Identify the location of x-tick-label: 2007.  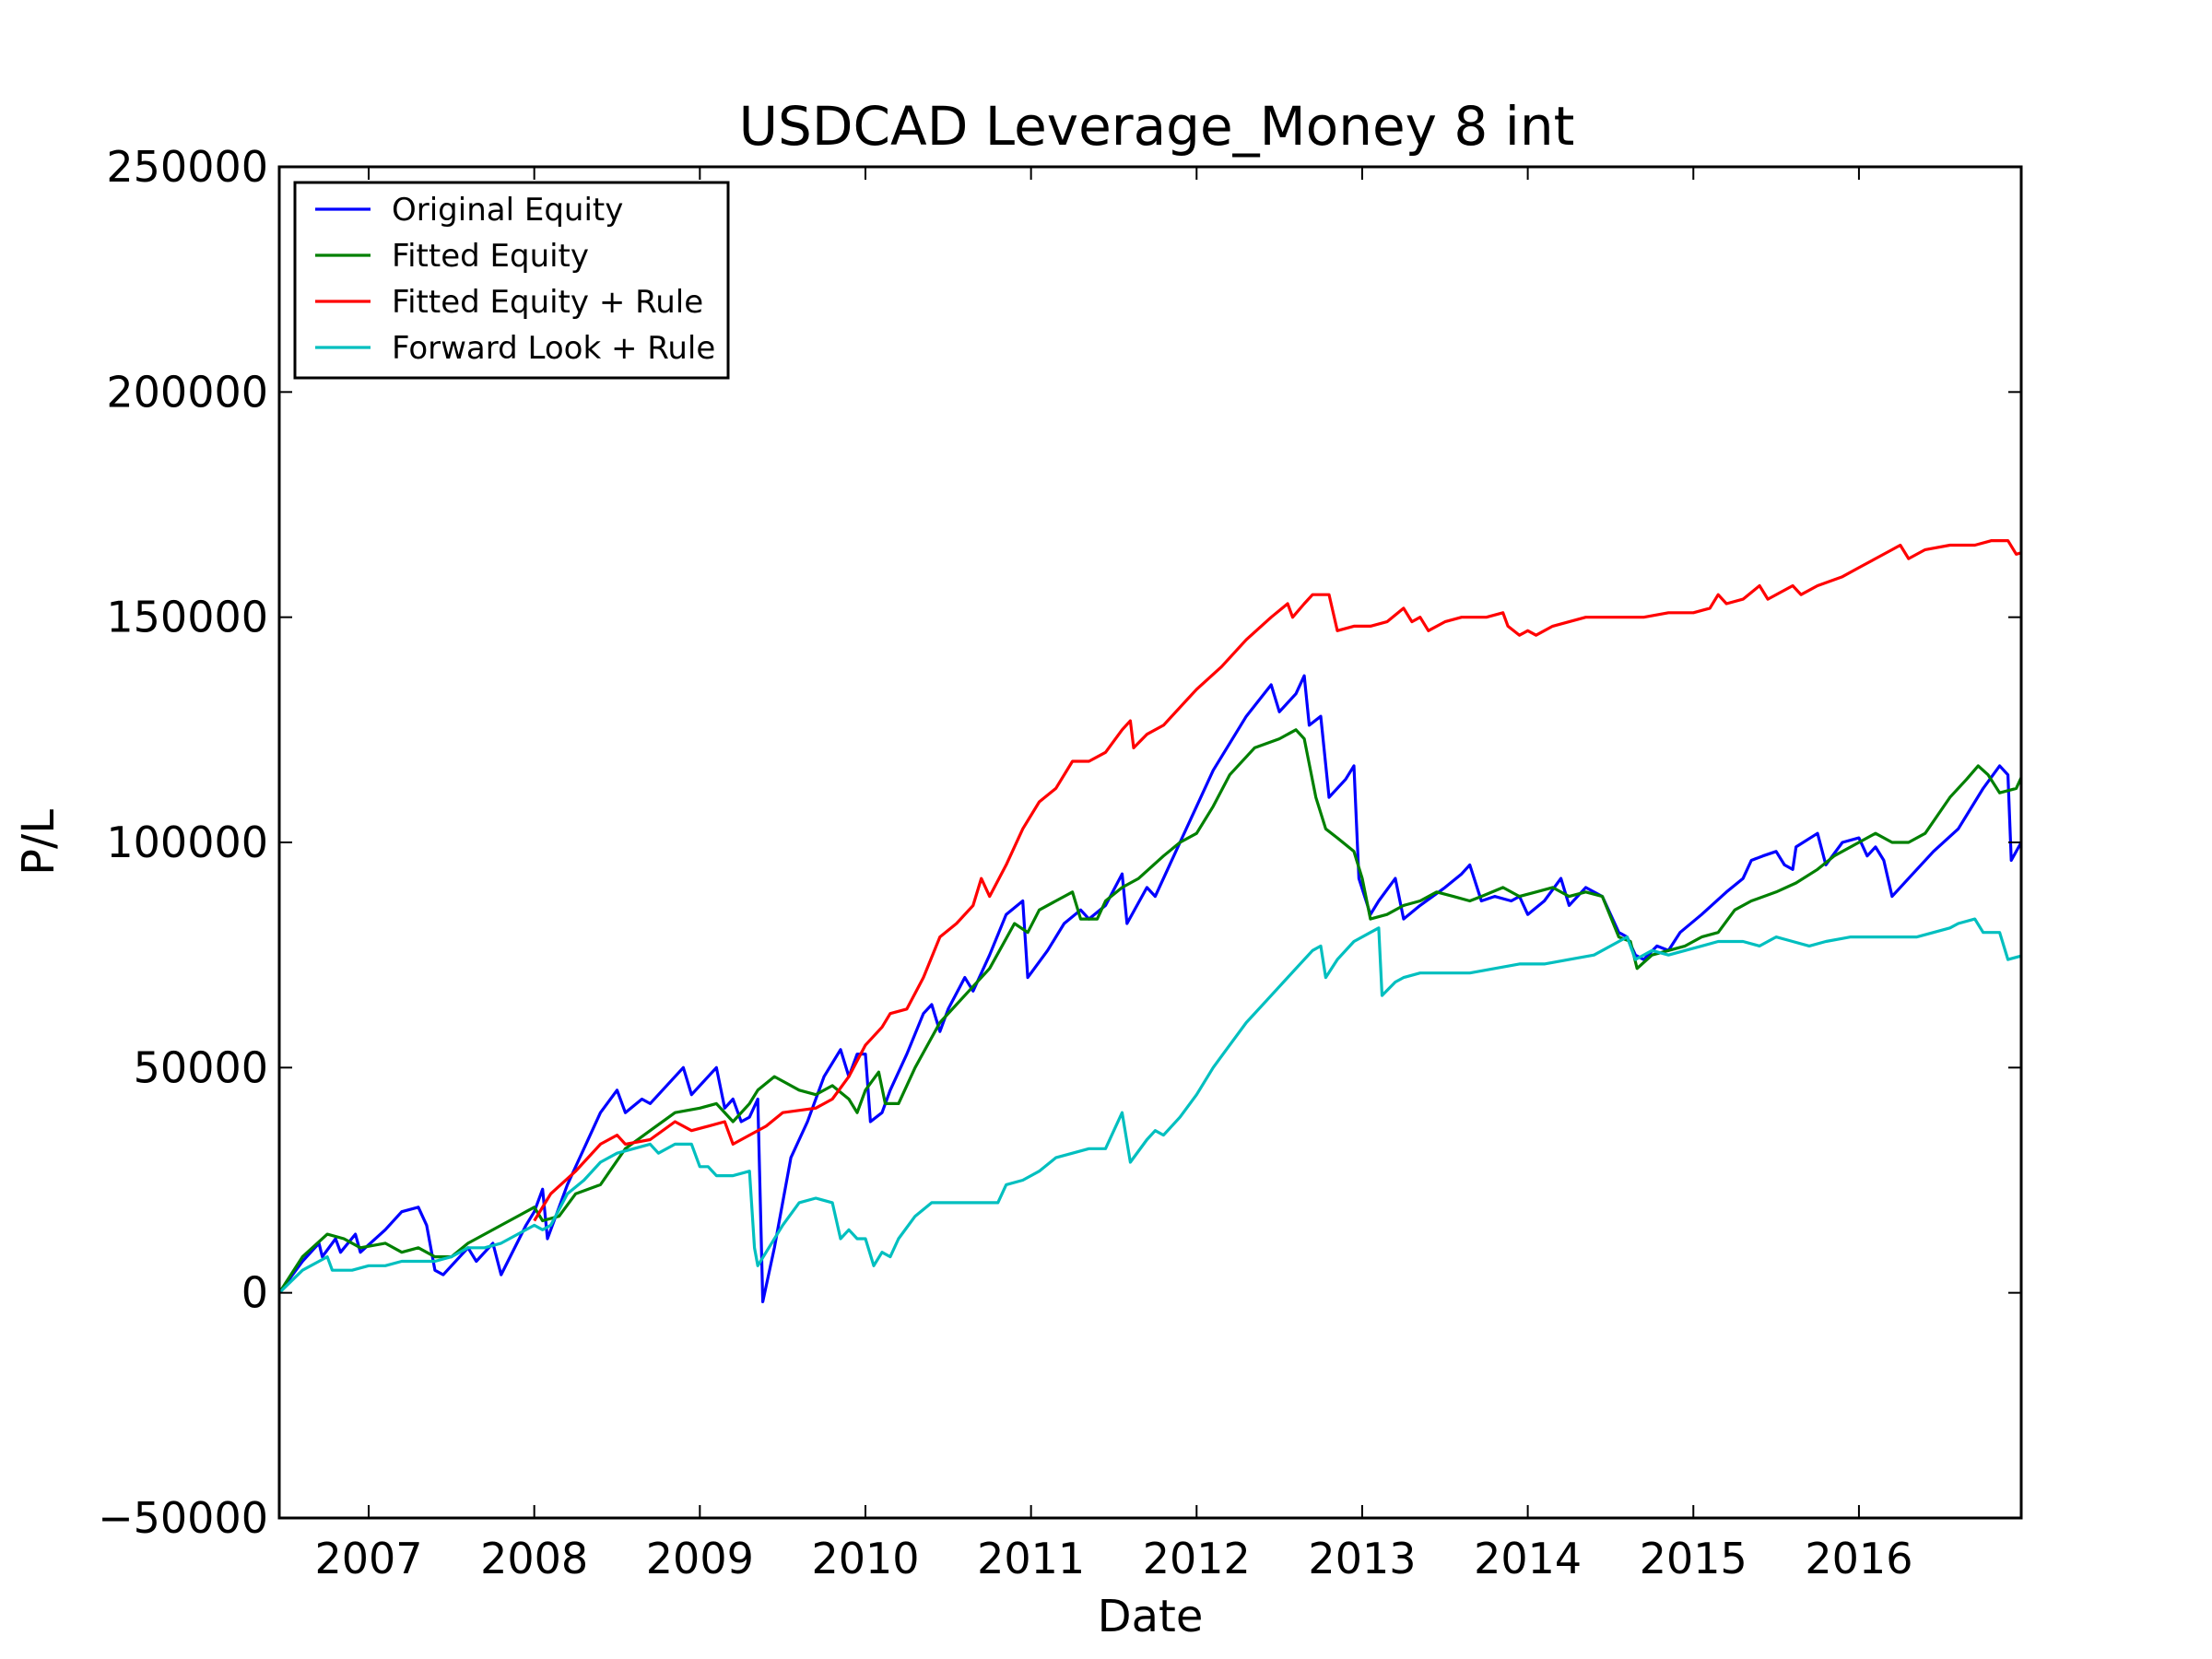
(368, 1558).